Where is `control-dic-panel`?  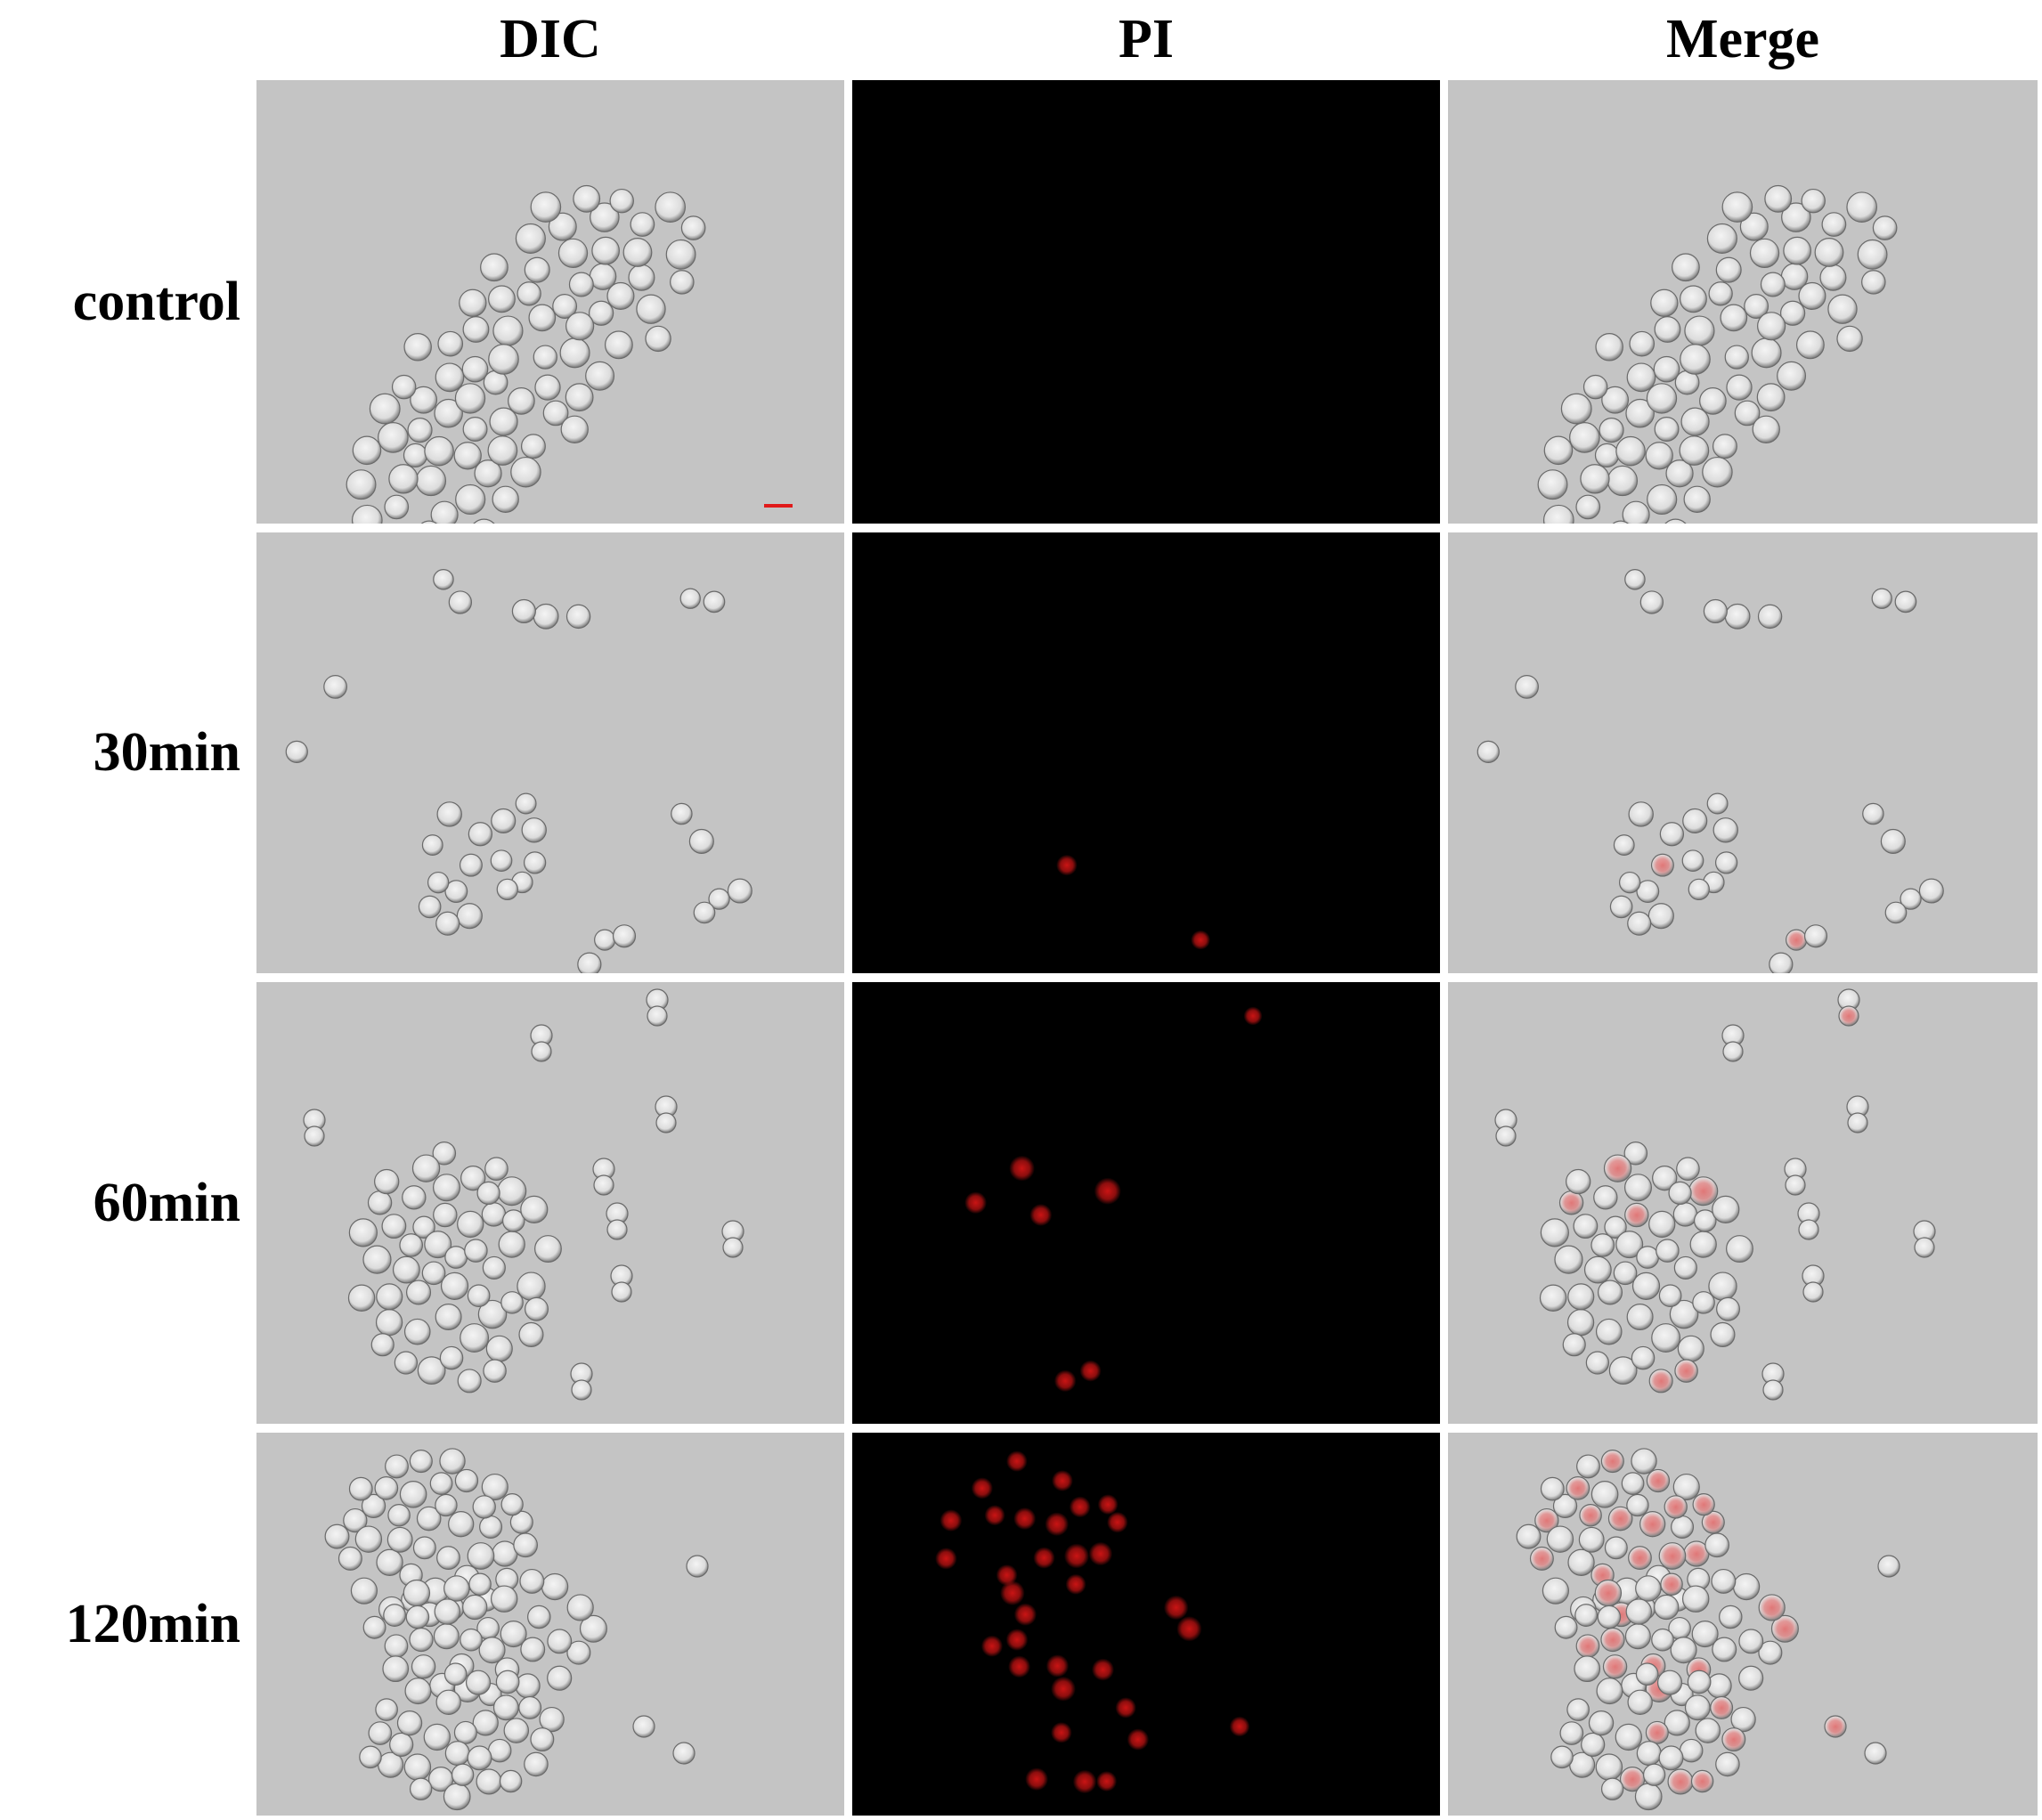
control-dic-panel is located at coordinates (550, 302).